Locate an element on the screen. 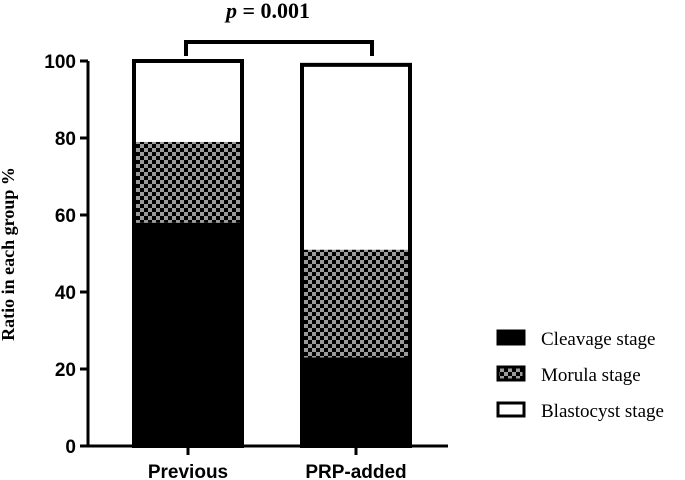 This screenshot has width=685, height=480. legend-label: Blastocyst stage is located at coordinates (602, 411).